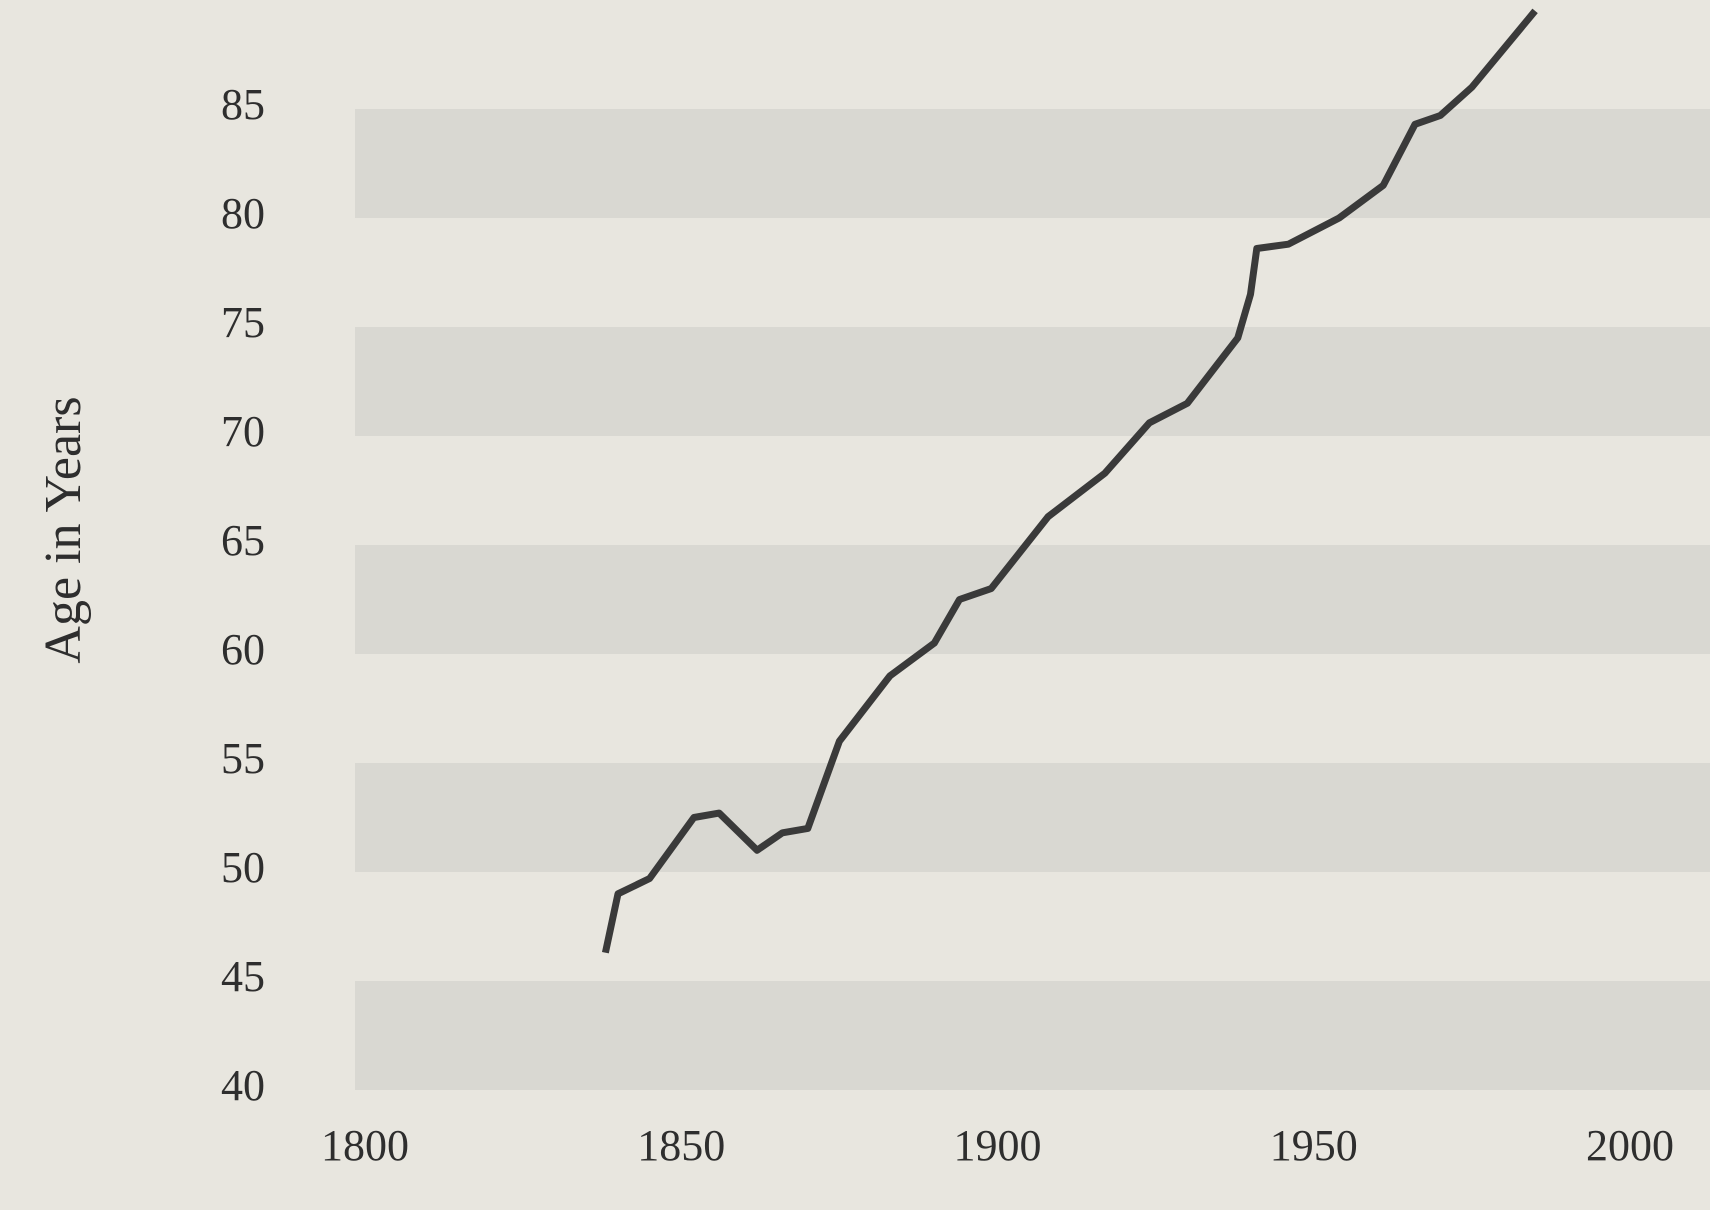  I want to click on x-tick-label: 1900, so click(998, 1145).